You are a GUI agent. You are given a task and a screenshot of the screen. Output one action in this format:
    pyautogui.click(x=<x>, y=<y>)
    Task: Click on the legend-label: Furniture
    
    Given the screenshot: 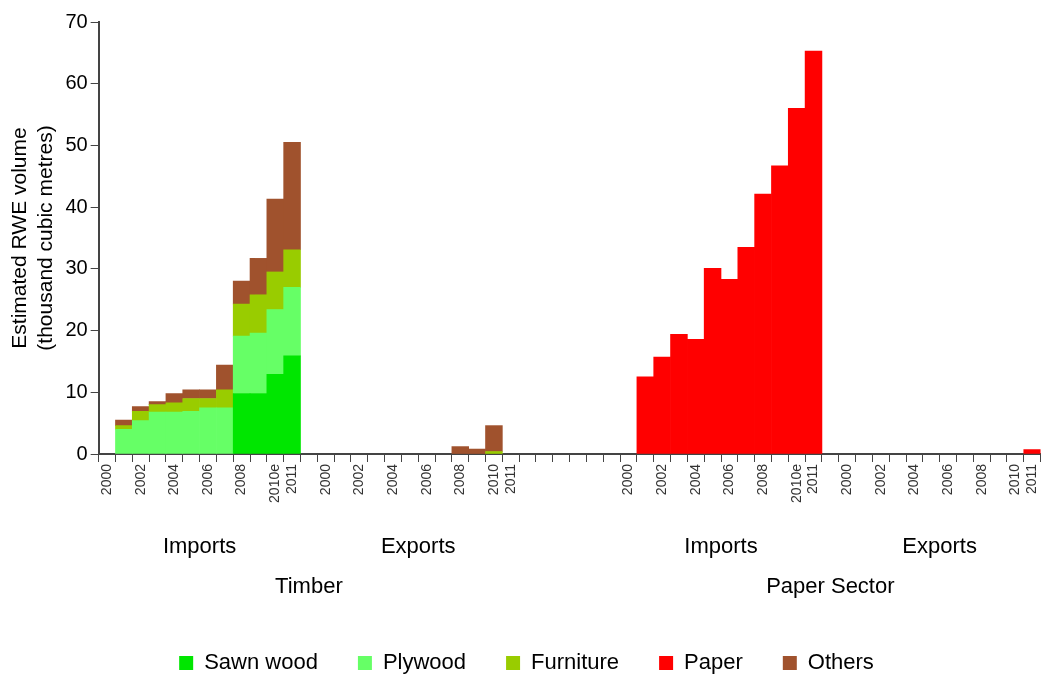 What is the action you would take?
    pyautogui.click(x=575, y=662)
    